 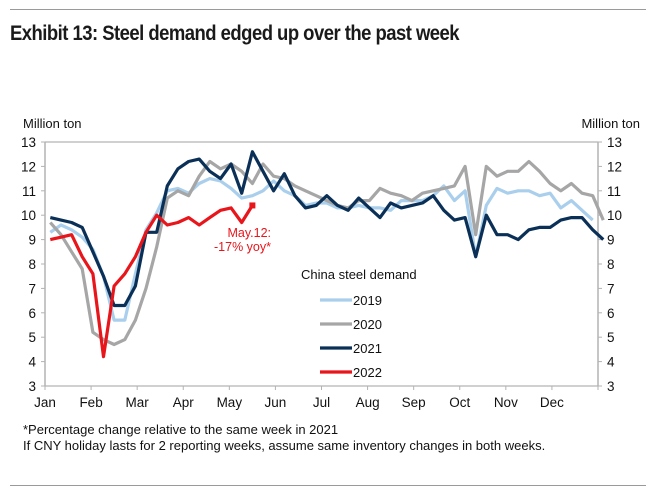 I want to click on x-tick-label: Feb, so click(x=90, y=402).